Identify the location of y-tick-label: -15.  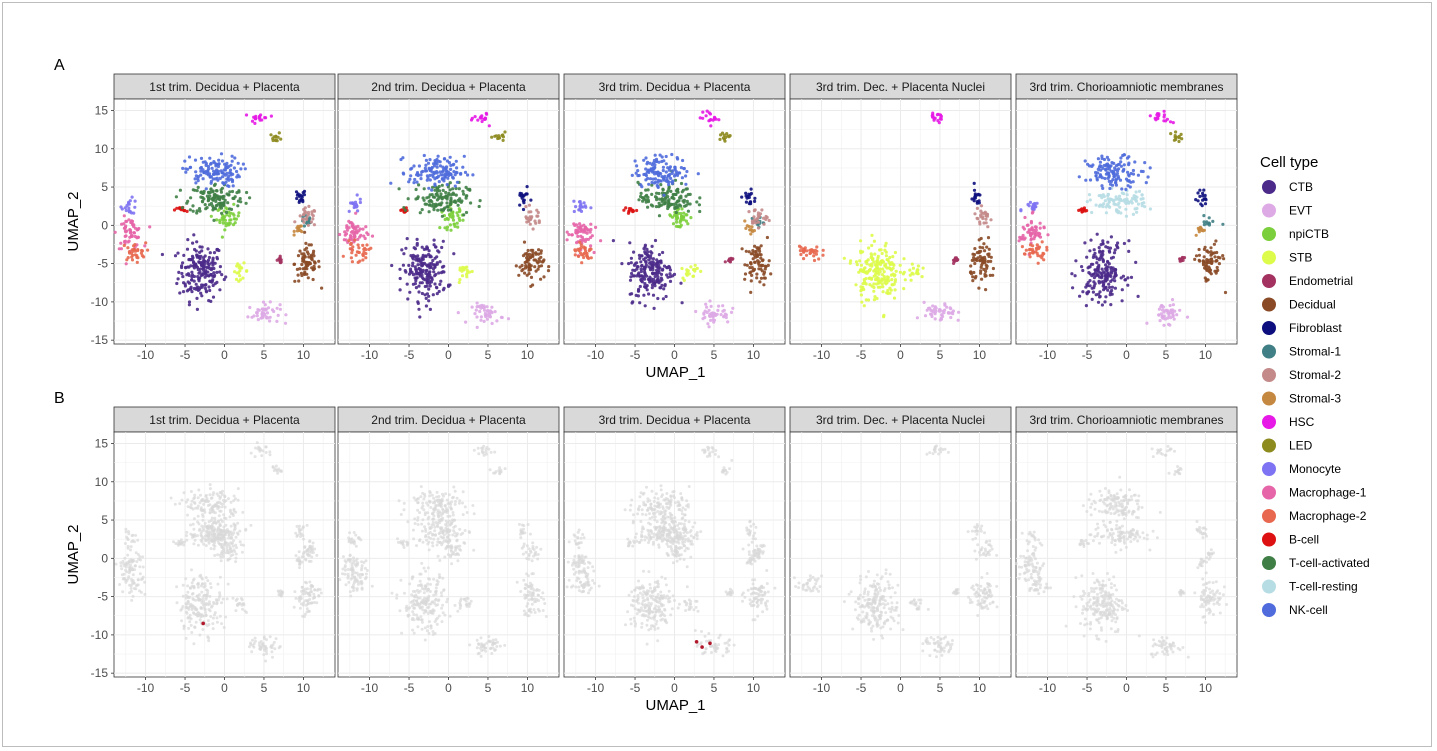
(100, 340).